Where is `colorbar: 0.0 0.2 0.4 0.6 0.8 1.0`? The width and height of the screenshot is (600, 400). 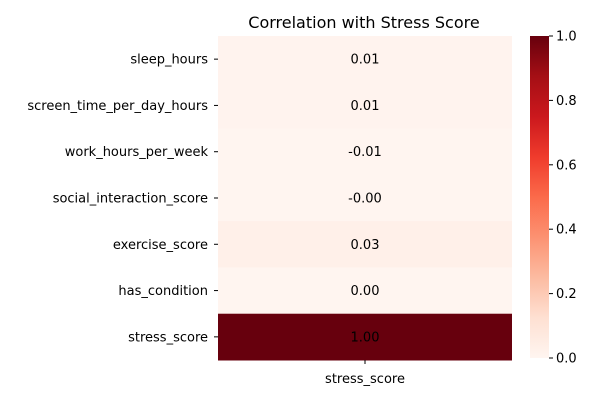 colorbar: 0.0 0.2 0.4 0.6 0.8 1.0 is located at coordinates (553, 198).